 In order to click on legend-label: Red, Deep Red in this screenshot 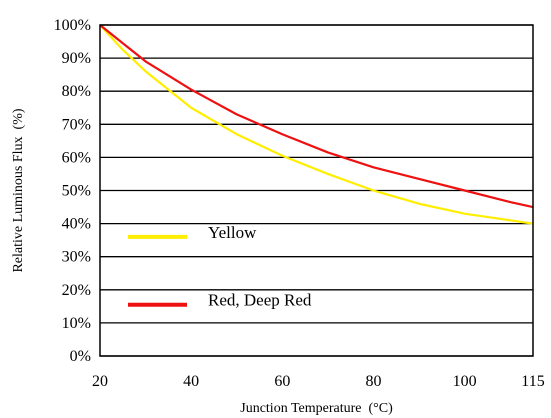, I will do `click(260, 300)`.